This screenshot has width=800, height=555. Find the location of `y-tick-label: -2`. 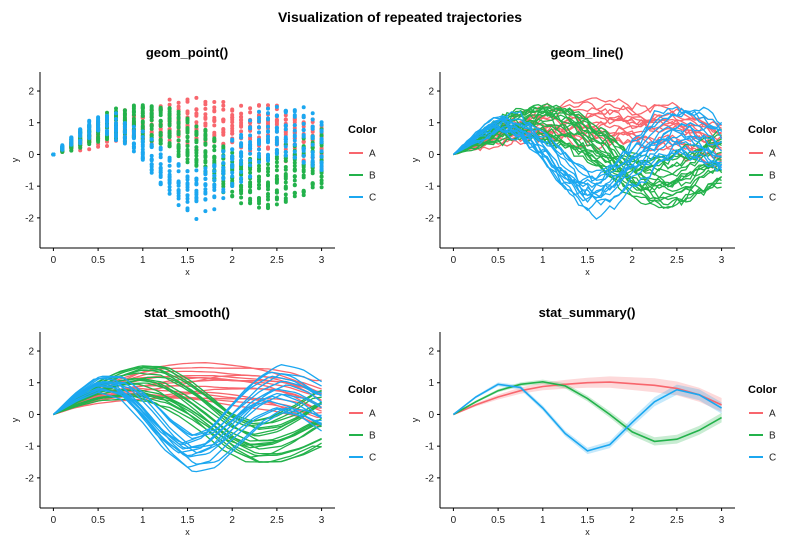

y-tick-label: -2 is located at coordinates (29, 478).